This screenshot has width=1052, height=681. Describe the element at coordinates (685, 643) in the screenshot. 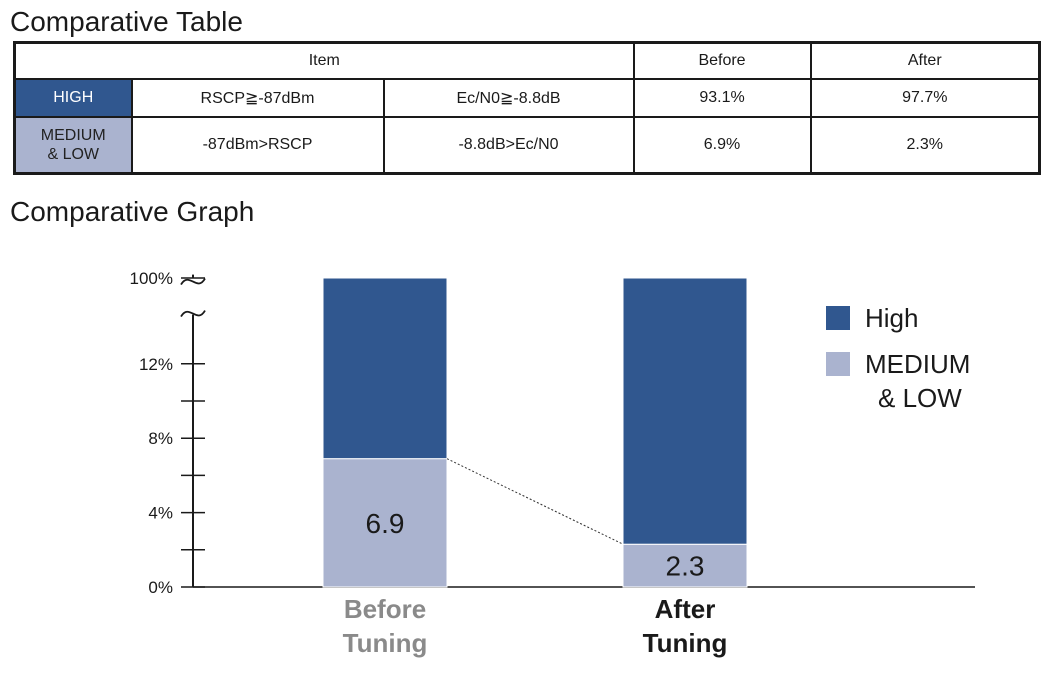

I see `category-label-1-1: Tuning` at that location.